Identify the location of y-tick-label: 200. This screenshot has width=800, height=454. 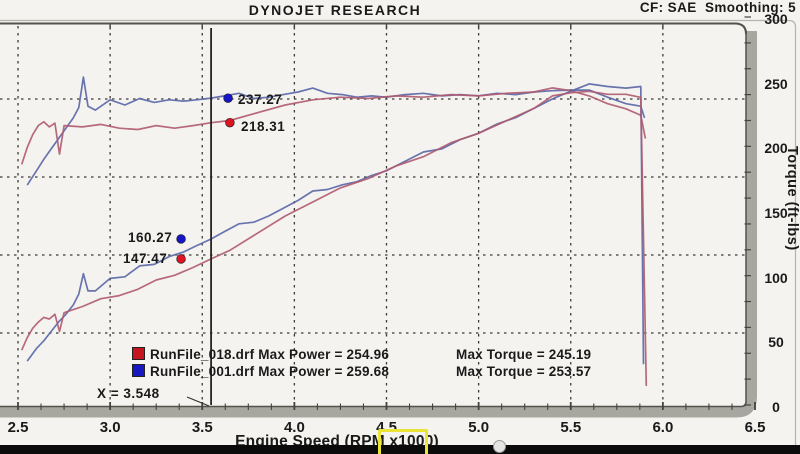
(776, 148).